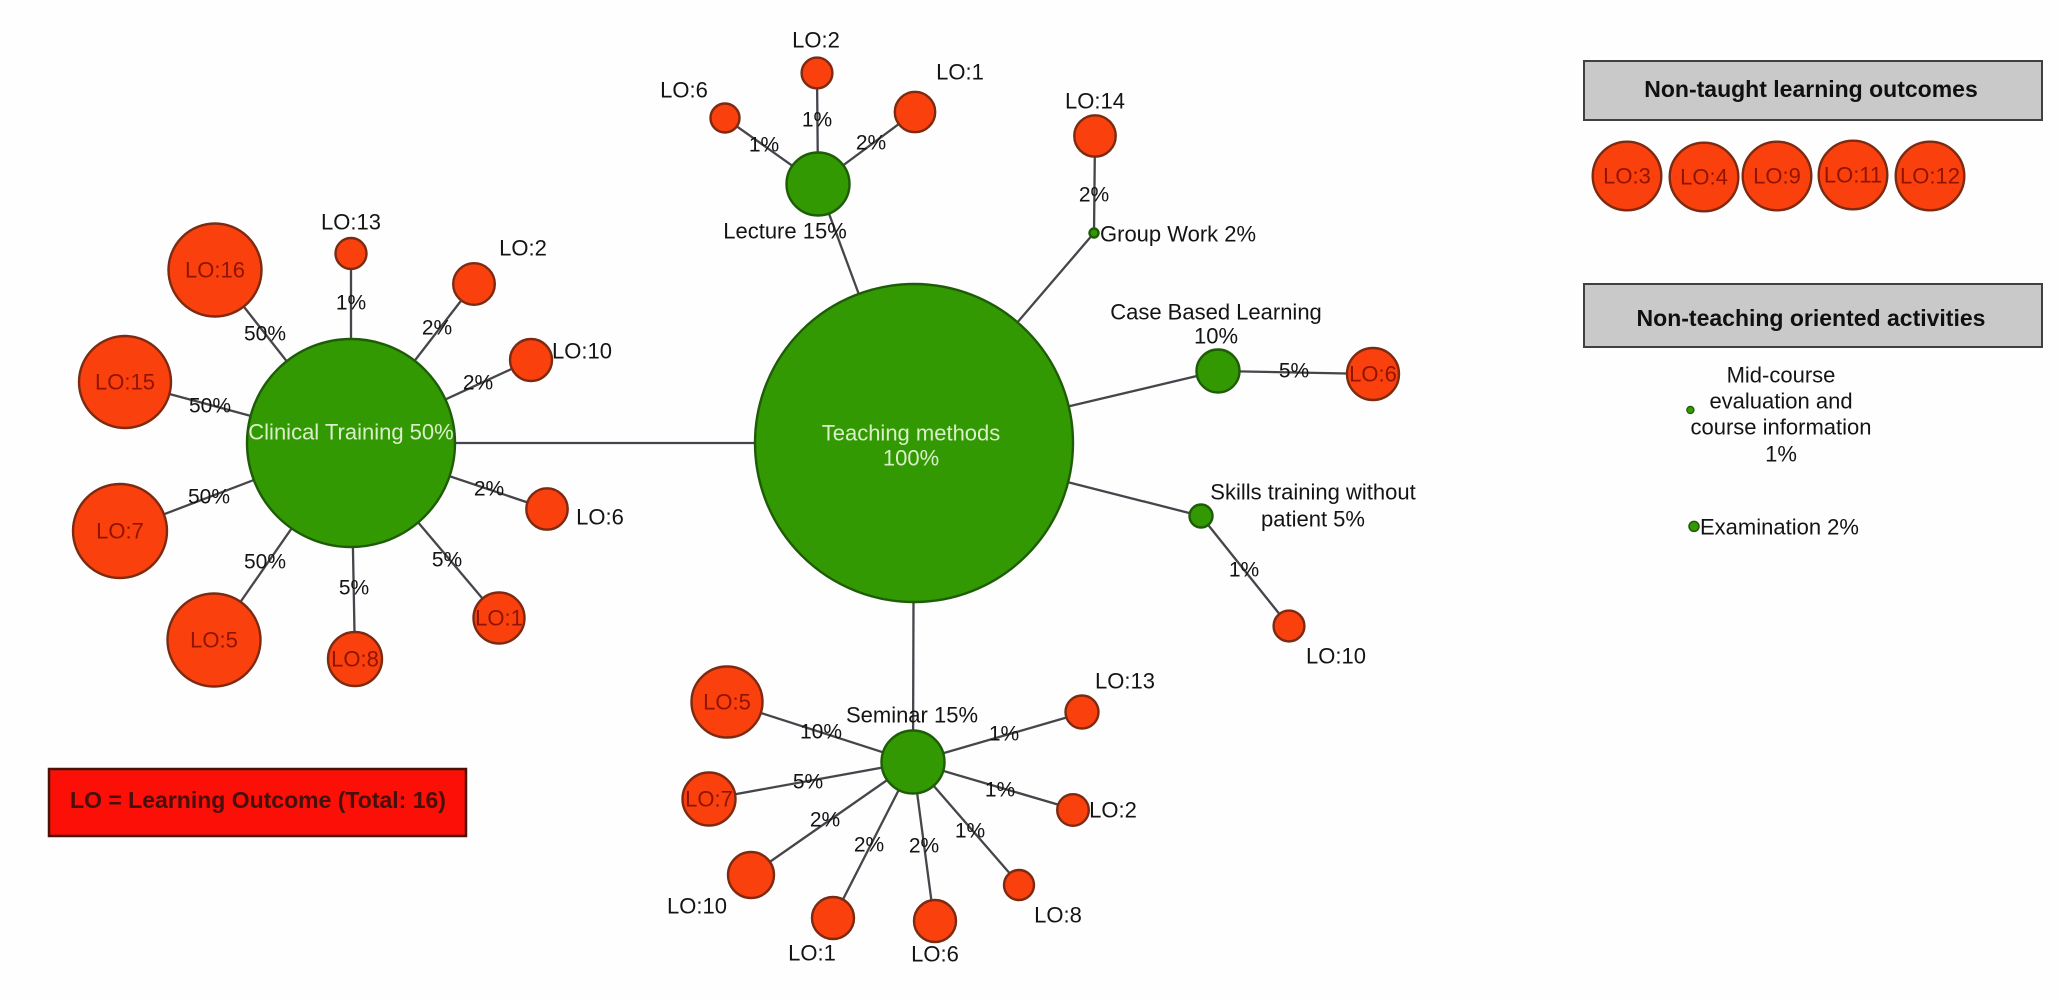 This screenshot has height=1006, width=2059. What do you see at coordinates (1779, 527) in the screenshot?
I see `svg-text: Examination 2%` at bounding box center [1779, 527].